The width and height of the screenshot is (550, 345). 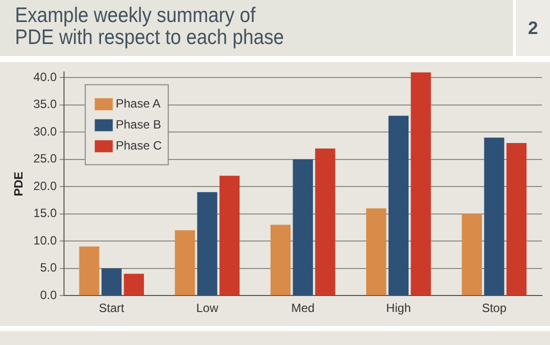 What do you see at coordinates (45, 104) in the screenshot?
I see `y-tick-label: 35.0` at bounding box center [45, 104].